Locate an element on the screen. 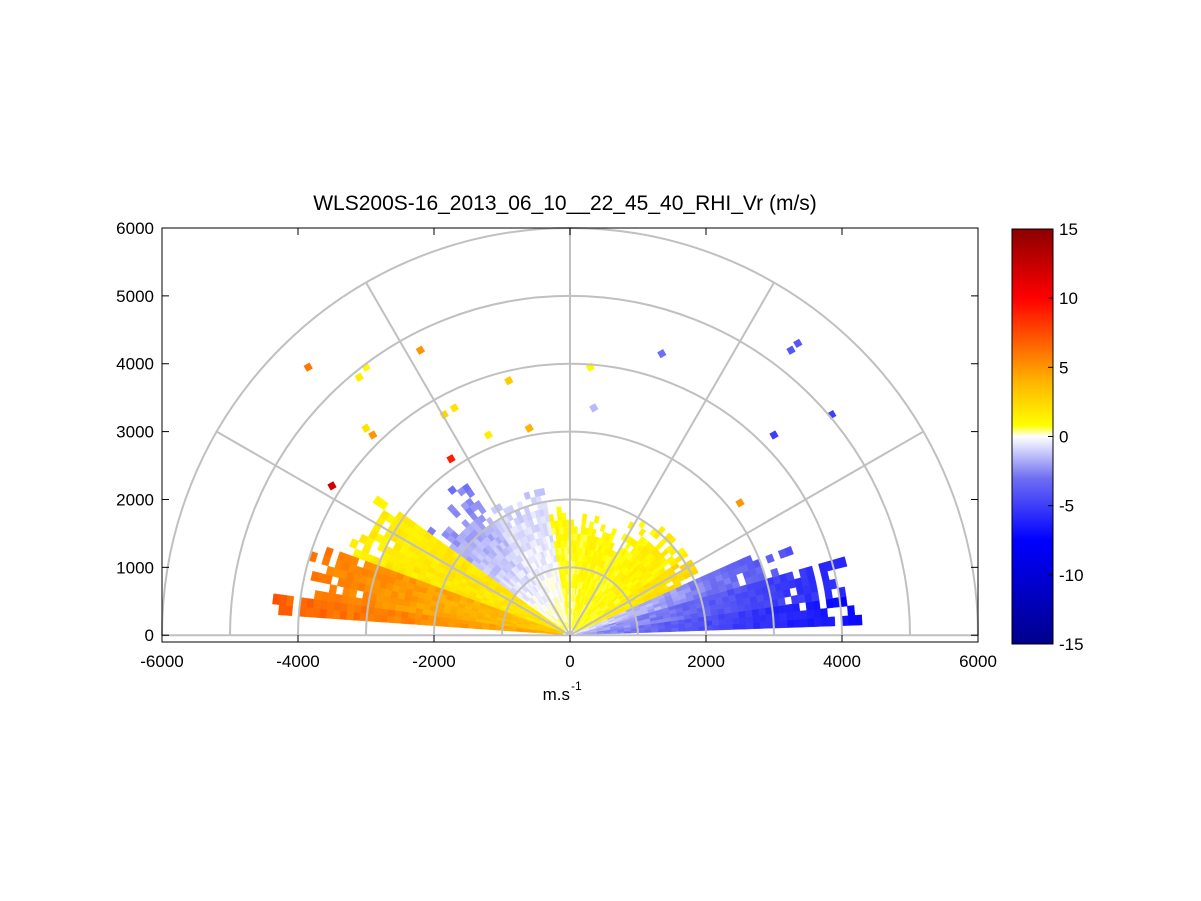  velocity-field is located at coordinates (567, 559).